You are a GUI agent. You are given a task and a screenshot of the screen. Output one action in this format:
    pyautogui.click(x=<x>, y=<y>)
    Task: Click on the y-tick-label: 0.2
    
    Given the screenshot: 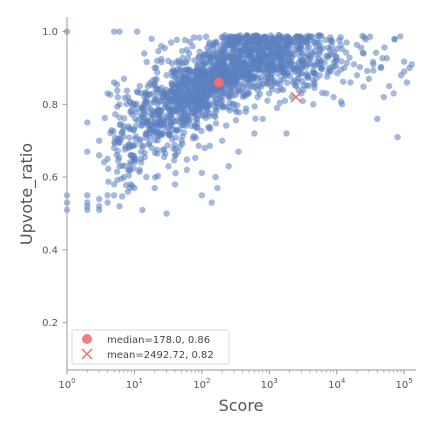 What is the action you would take?
    pyautogui.click(x=50, y=323)
    